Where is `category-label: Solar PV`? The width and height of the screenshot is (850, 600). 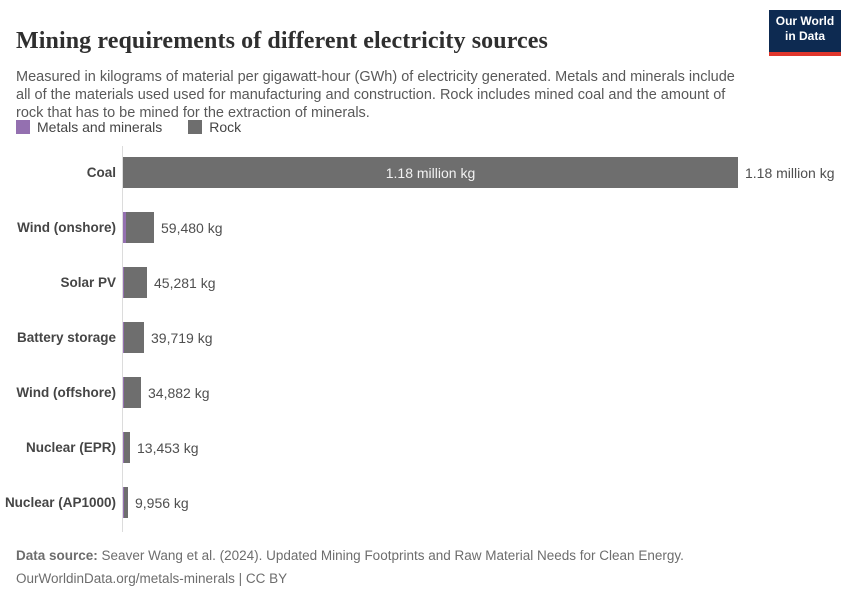 category-label: Solar PV is located at coordinates (88, 282).